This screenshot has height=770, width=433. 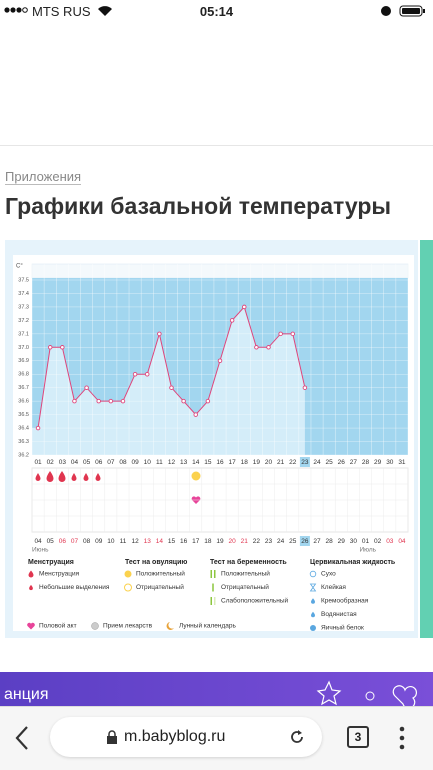 I want to click on x-tick-label: 08, so click(x=123, y=462).